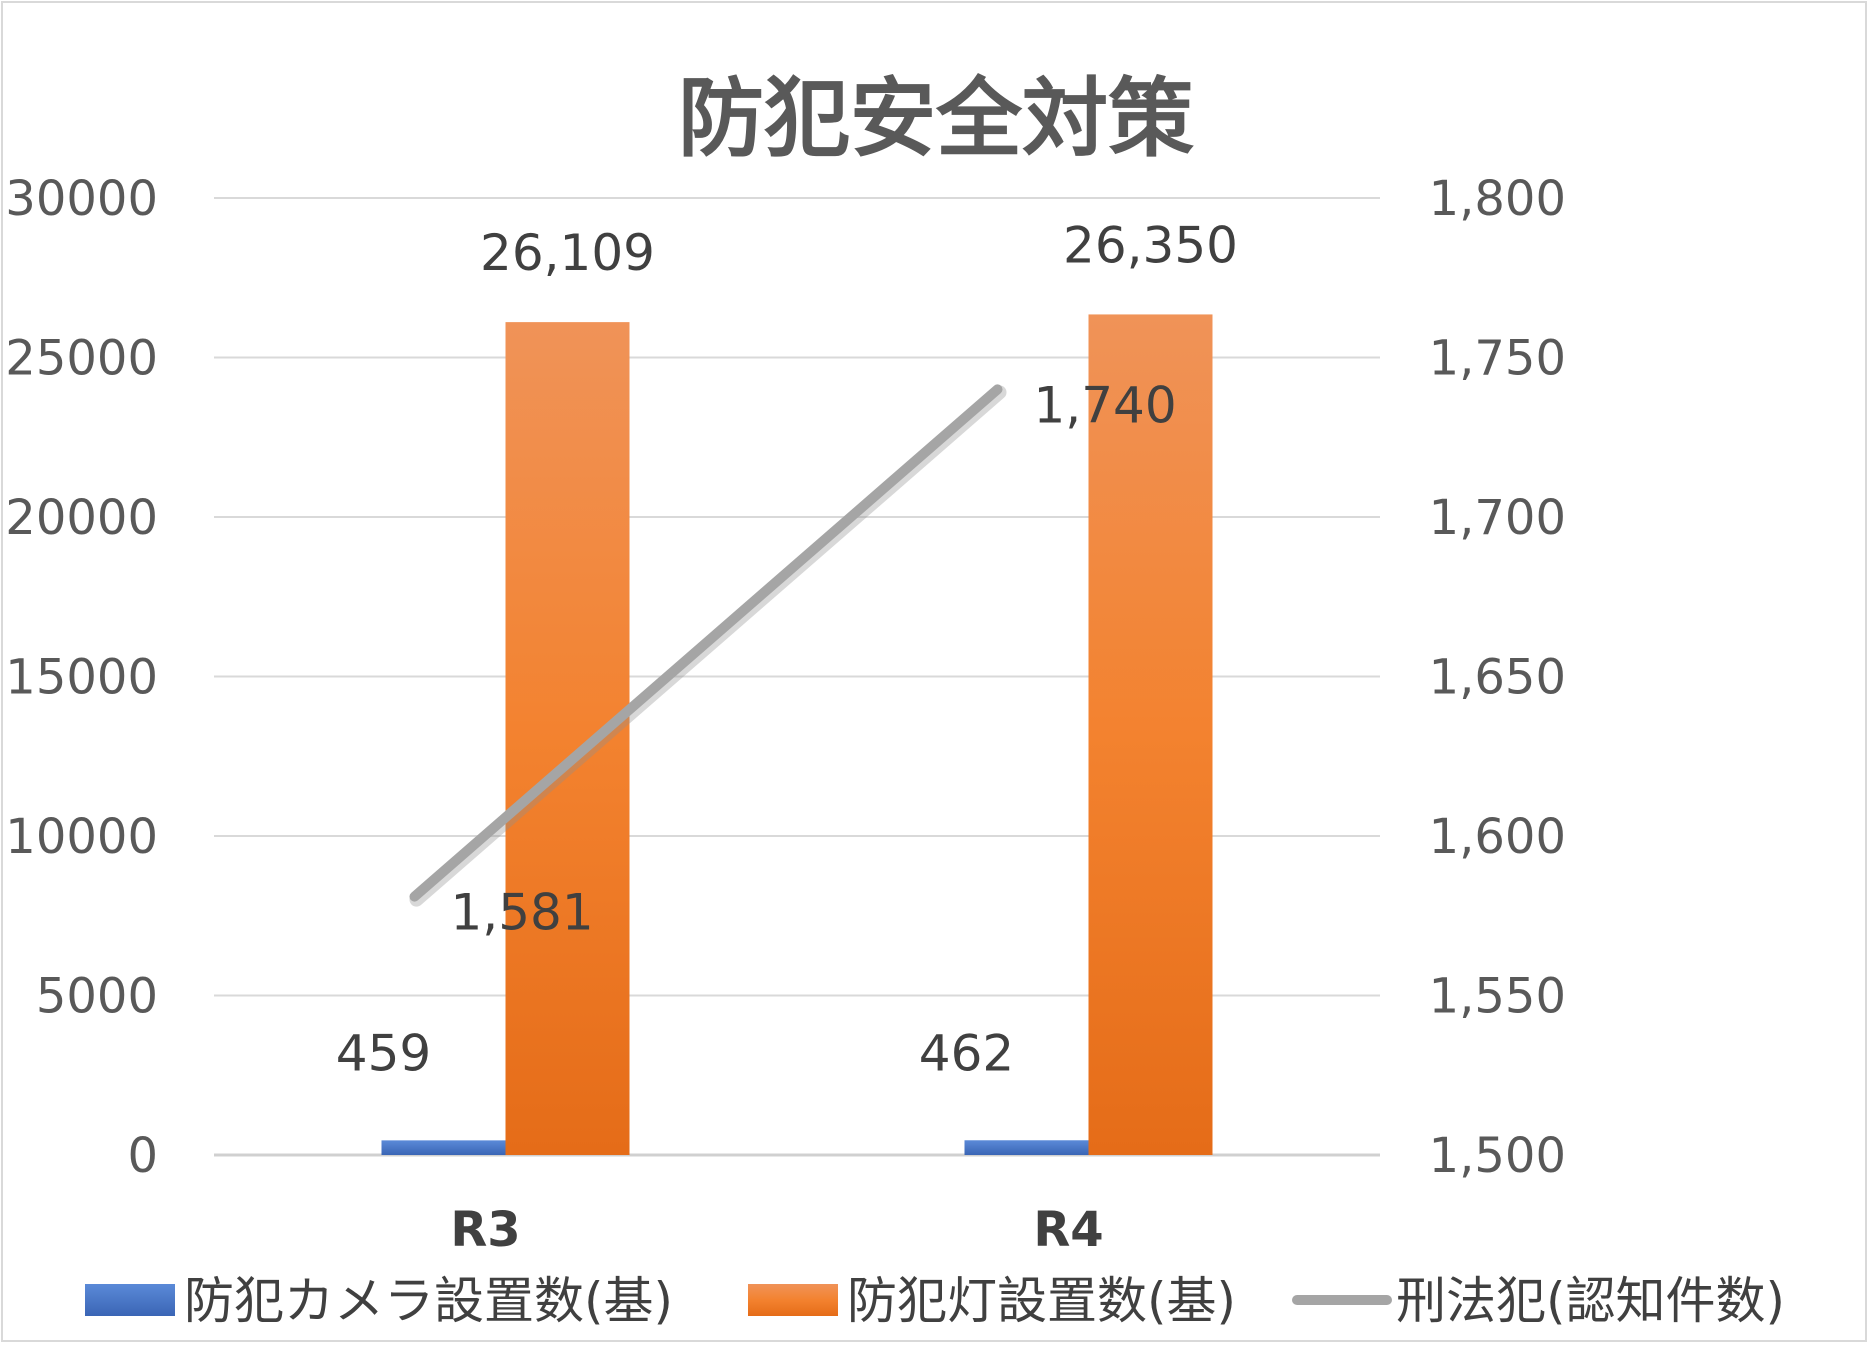 The width and height of the screenshot is (1872, 1347). Describe the element at coordinates (428, 1301) in the screenshot. I see `legend-label: 防犯カメラ設置数(基)` at that location.